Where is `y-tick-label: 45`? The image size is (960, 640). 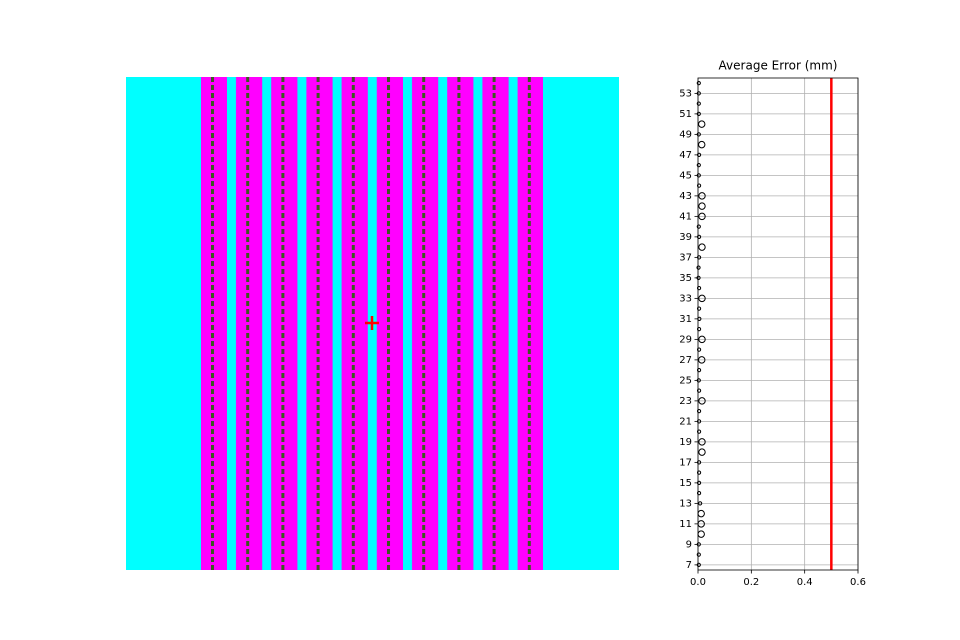
y-tick-label: 45 is located at coordinates (685, 175).